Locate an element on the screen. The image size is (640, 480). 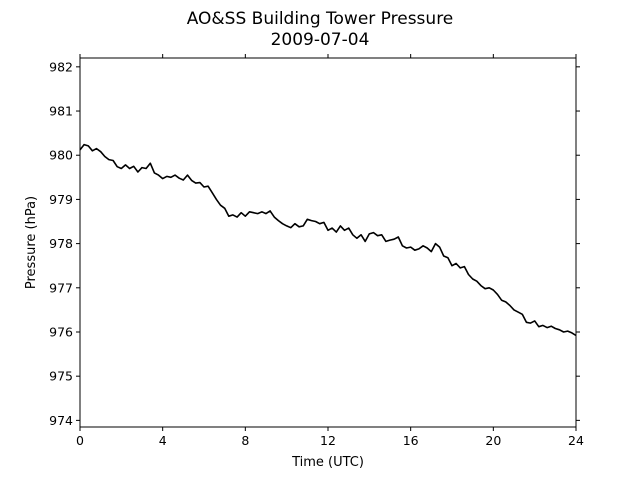
x-tick-label: 12 is located at coordinates (328, 440).